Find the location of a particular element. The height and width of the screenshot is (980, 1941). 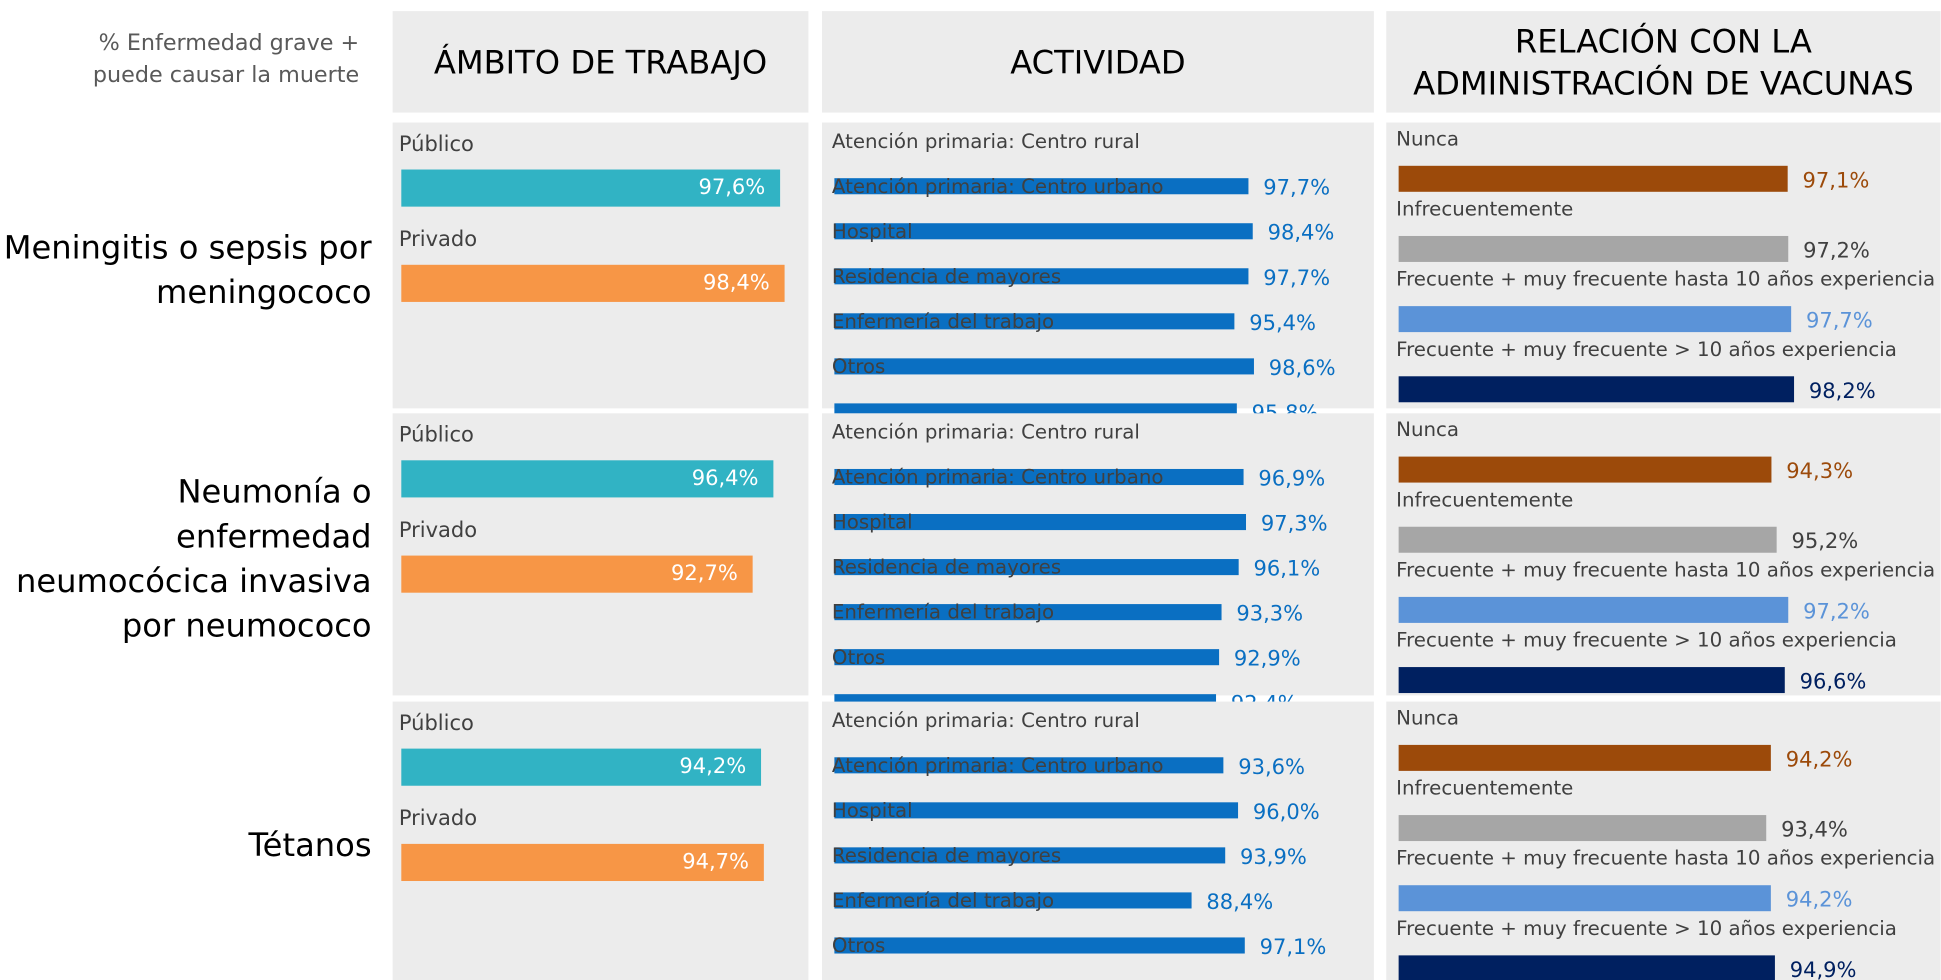

row-label: por neumococo is located at coordinates (247, 625).